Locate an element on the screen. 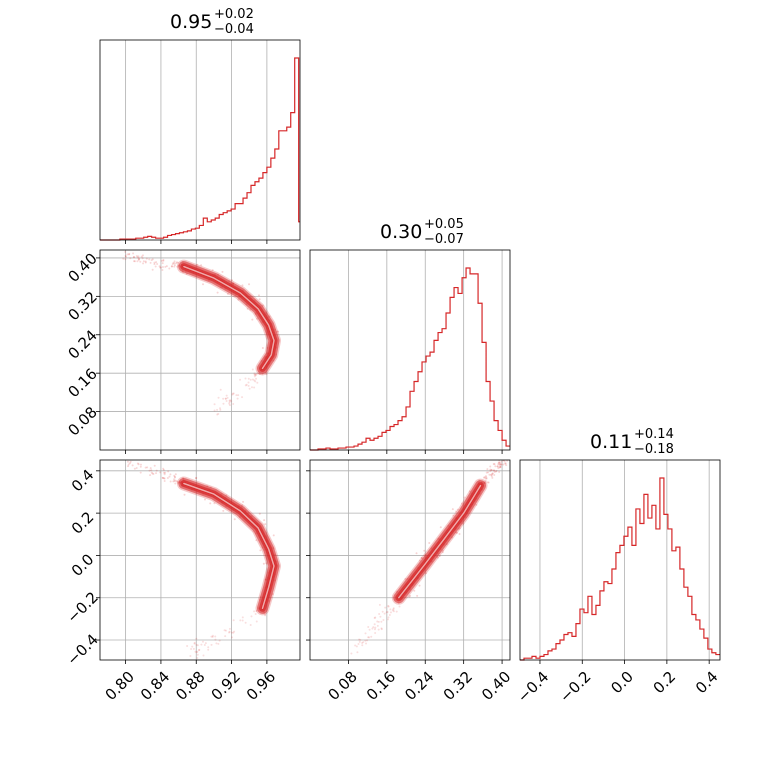 This screenshot has width=760, height=760. hist-2-frame is located at coordinates (620, 560).